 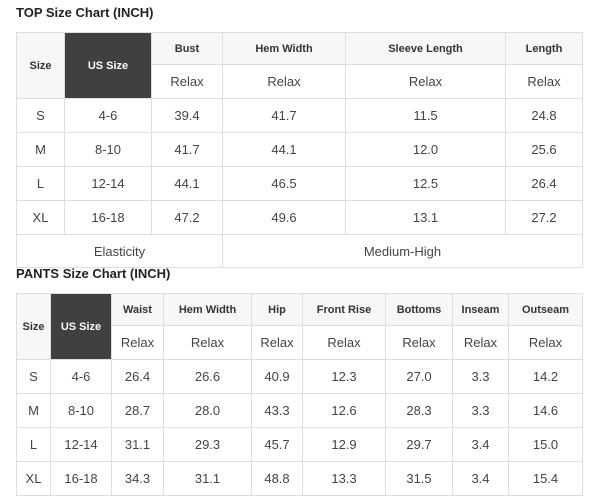 I want to click on column-header: Inseam, so click(x=480, y=309).